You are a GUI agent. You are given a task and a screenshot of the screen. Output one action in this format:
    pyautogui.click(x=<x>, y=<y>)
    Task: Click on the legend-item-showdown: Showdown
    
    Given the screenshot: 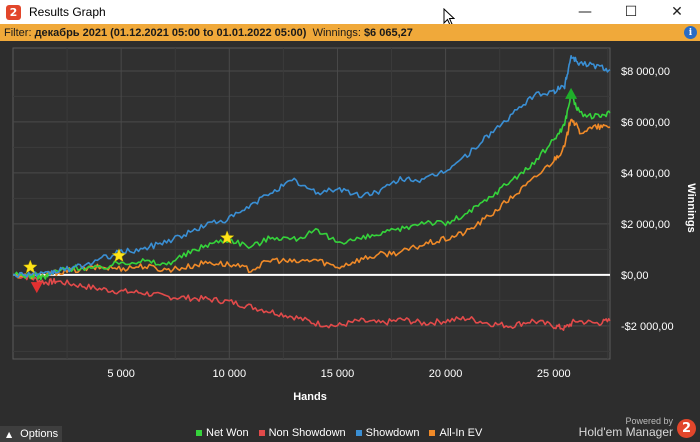 What is the action you would take?
    pyautogui.click(x=387, y=433)
    